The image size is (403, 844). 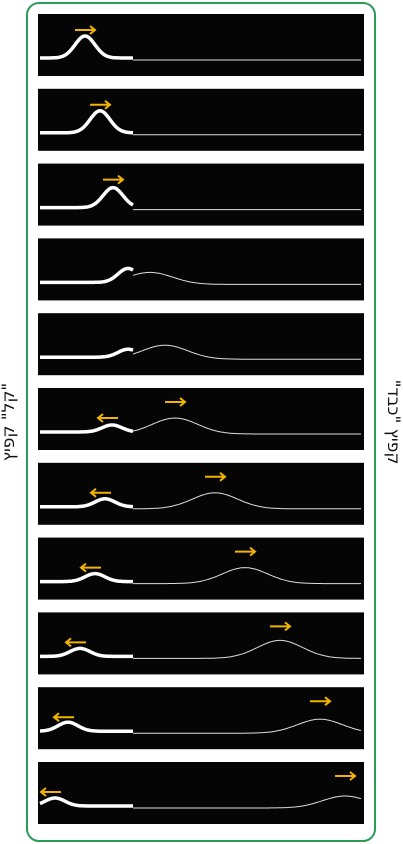 I want to click on left-label: קפיץ "כבד", so click(x=393, y=422).